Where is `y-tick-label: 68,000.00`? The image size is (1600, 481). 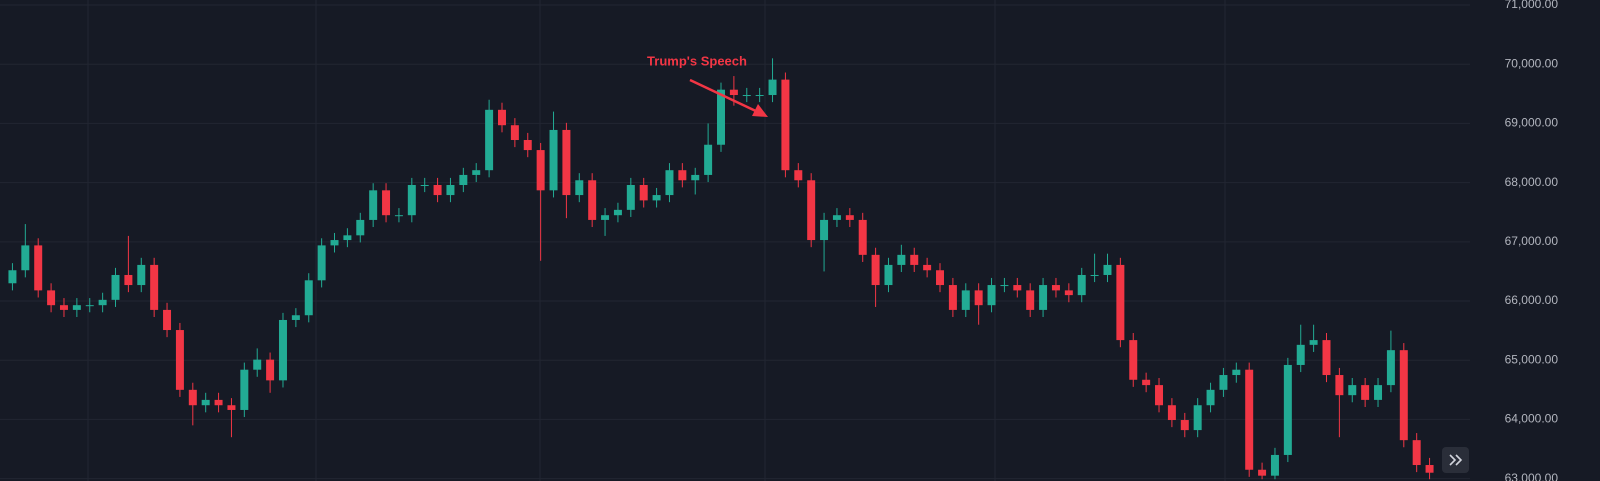 y-tick-label: 68,000.00 is located at coordinates (1532, 182).